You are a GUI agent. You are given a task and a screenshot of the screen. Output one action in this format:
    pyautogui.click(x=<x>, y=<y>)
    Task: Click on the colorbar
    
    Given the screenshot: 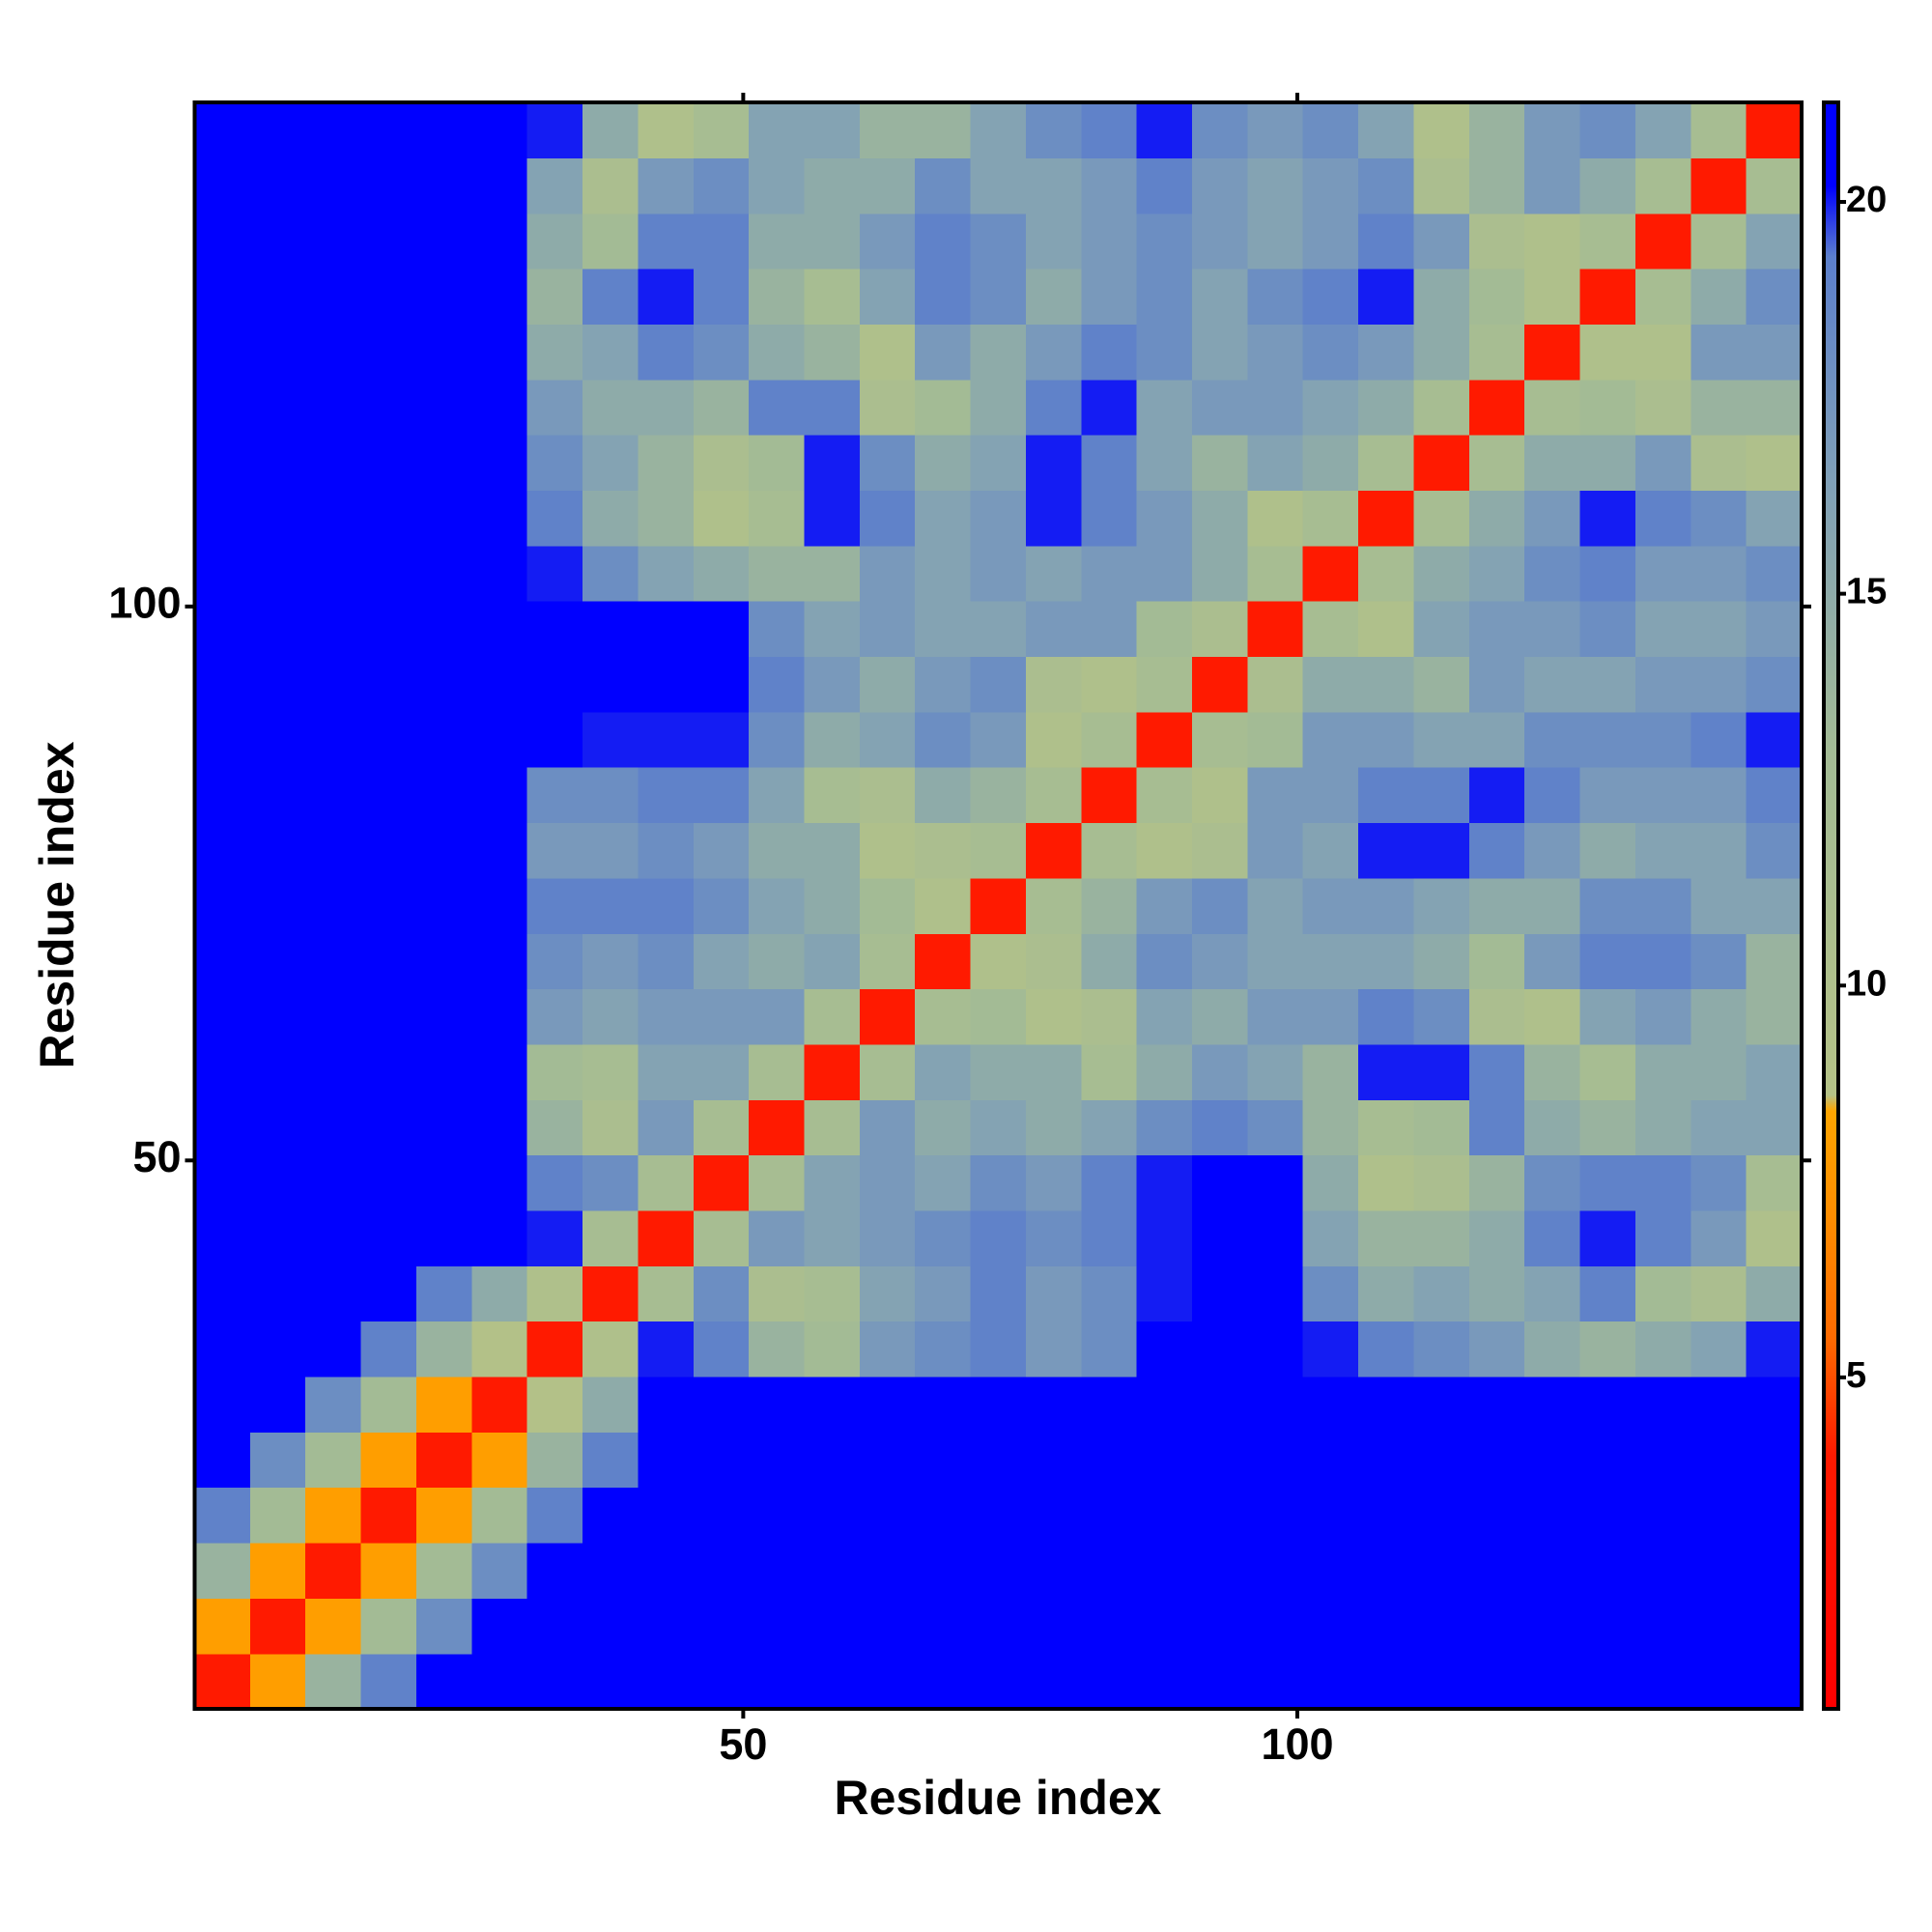 What is the action you would take?
    pyautogui.click(x=1831, y=905)
    